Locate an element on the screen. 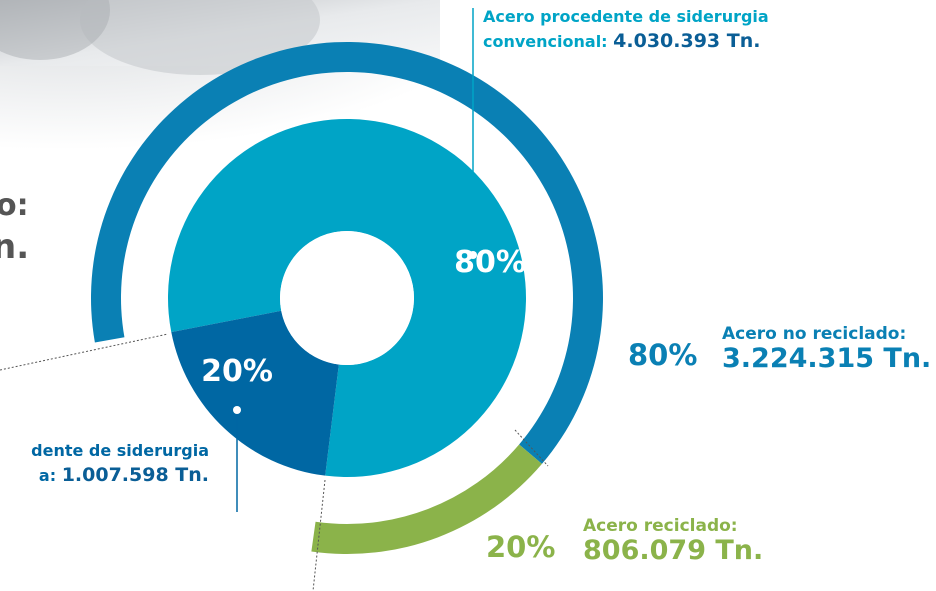 This screenshot has height=591, width=936. slice-caption: a: 1.007.598 Tn. is located at coordinates (124, 475).